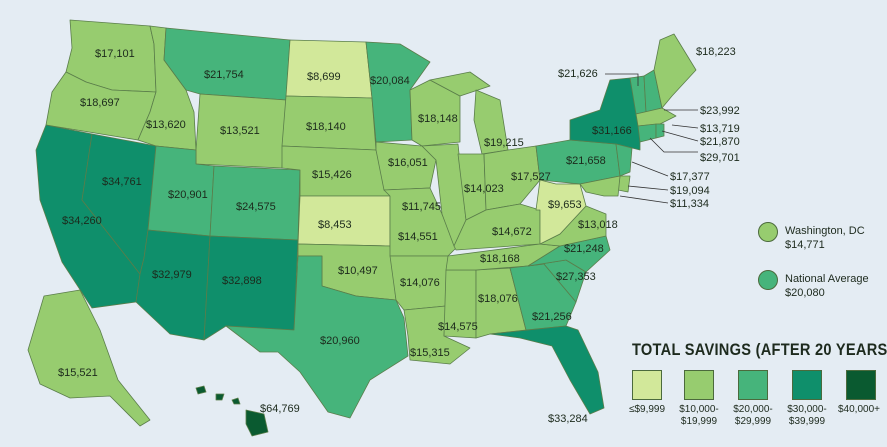  Describe the element at coordinates (504, 143) in the screenshot. I see `label-mi: $19,215` at that location.